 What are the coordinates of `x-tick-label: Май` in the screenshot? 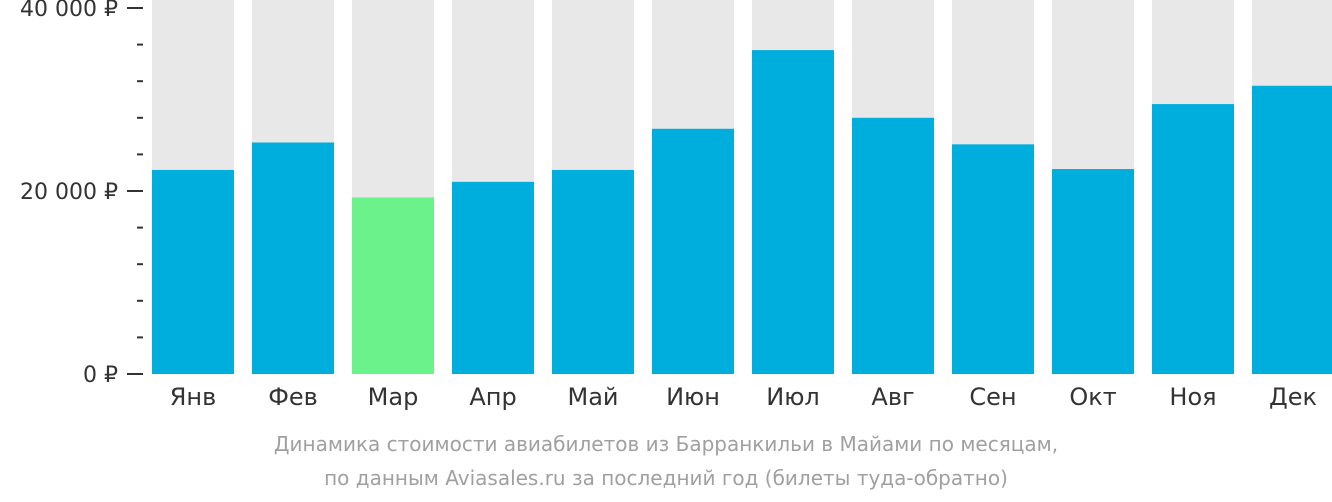 It's located at (592, 397).